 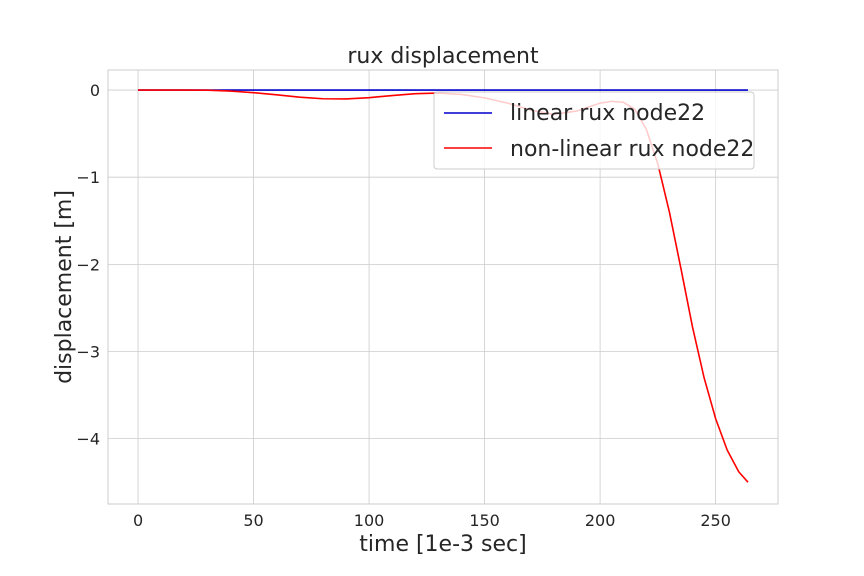 I want to click on x-tick-label: 250, so click(x=715, y=520).